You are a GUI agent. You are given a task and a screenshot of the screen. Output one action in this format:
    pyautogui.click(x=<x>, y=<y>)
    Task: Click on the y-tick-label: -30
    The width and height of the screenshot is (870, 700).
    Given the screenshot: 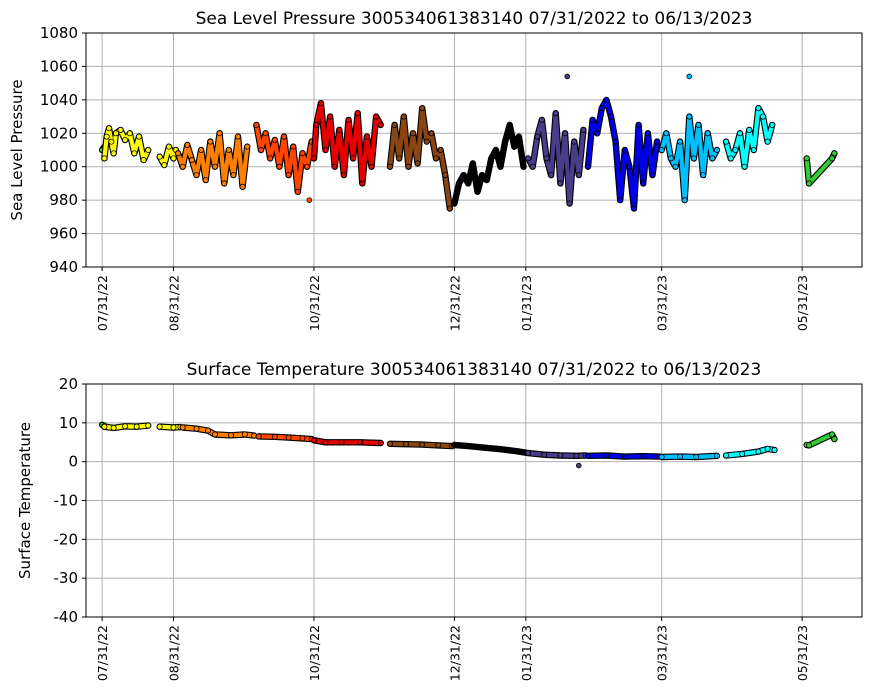 What is the action you would take?
    pyautogui.click(x=66, y=578)
    